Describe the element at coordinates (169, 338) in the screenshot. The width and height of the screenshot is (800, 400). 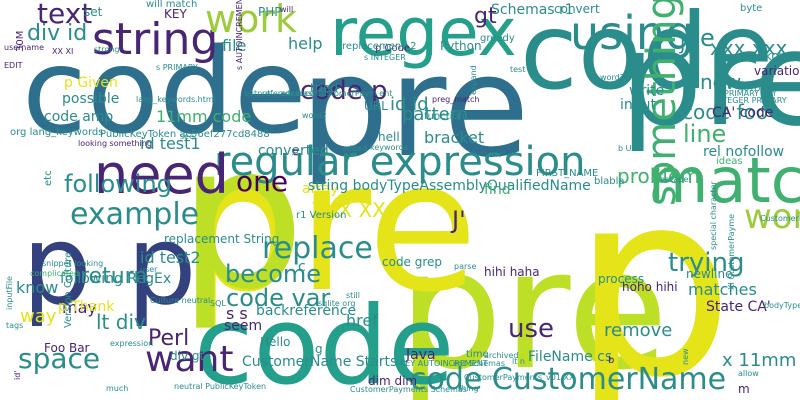
I see `word-perl: Perl` at that location.